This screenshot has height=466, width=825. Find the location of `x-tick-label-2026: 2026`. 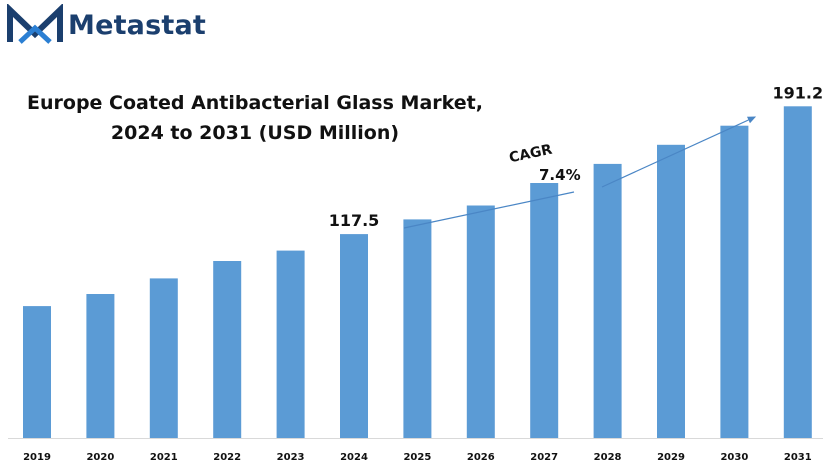

x-tick-label-2026: 2026 is located at coordinates (481, 457).